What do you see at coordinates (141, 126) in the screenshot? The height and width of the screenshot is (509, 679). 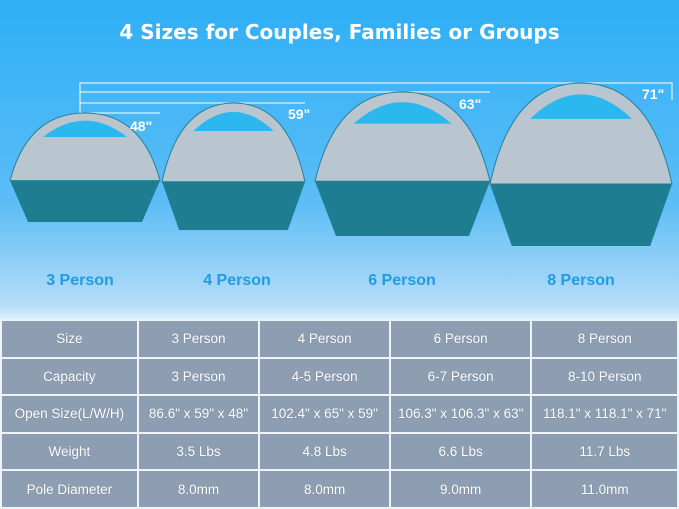 I see `height-label-48: 48"` at bounding box center [141, 126].